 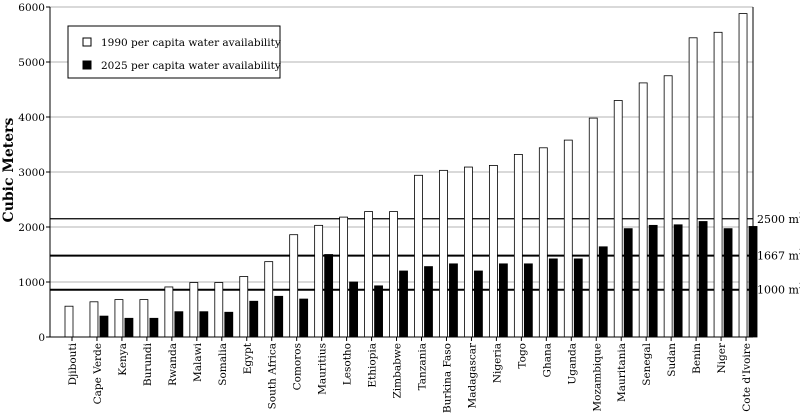 What do you see at coordinates (348, 364) in the screenshot?
I see `x-category-label: Lesotho` at bounding box center [348, 364].